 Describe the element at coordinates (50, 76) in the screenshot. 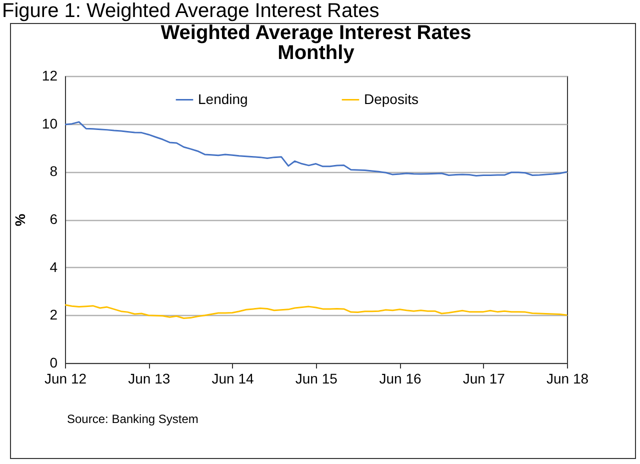

I see `y-tick-label: 12` at that location.